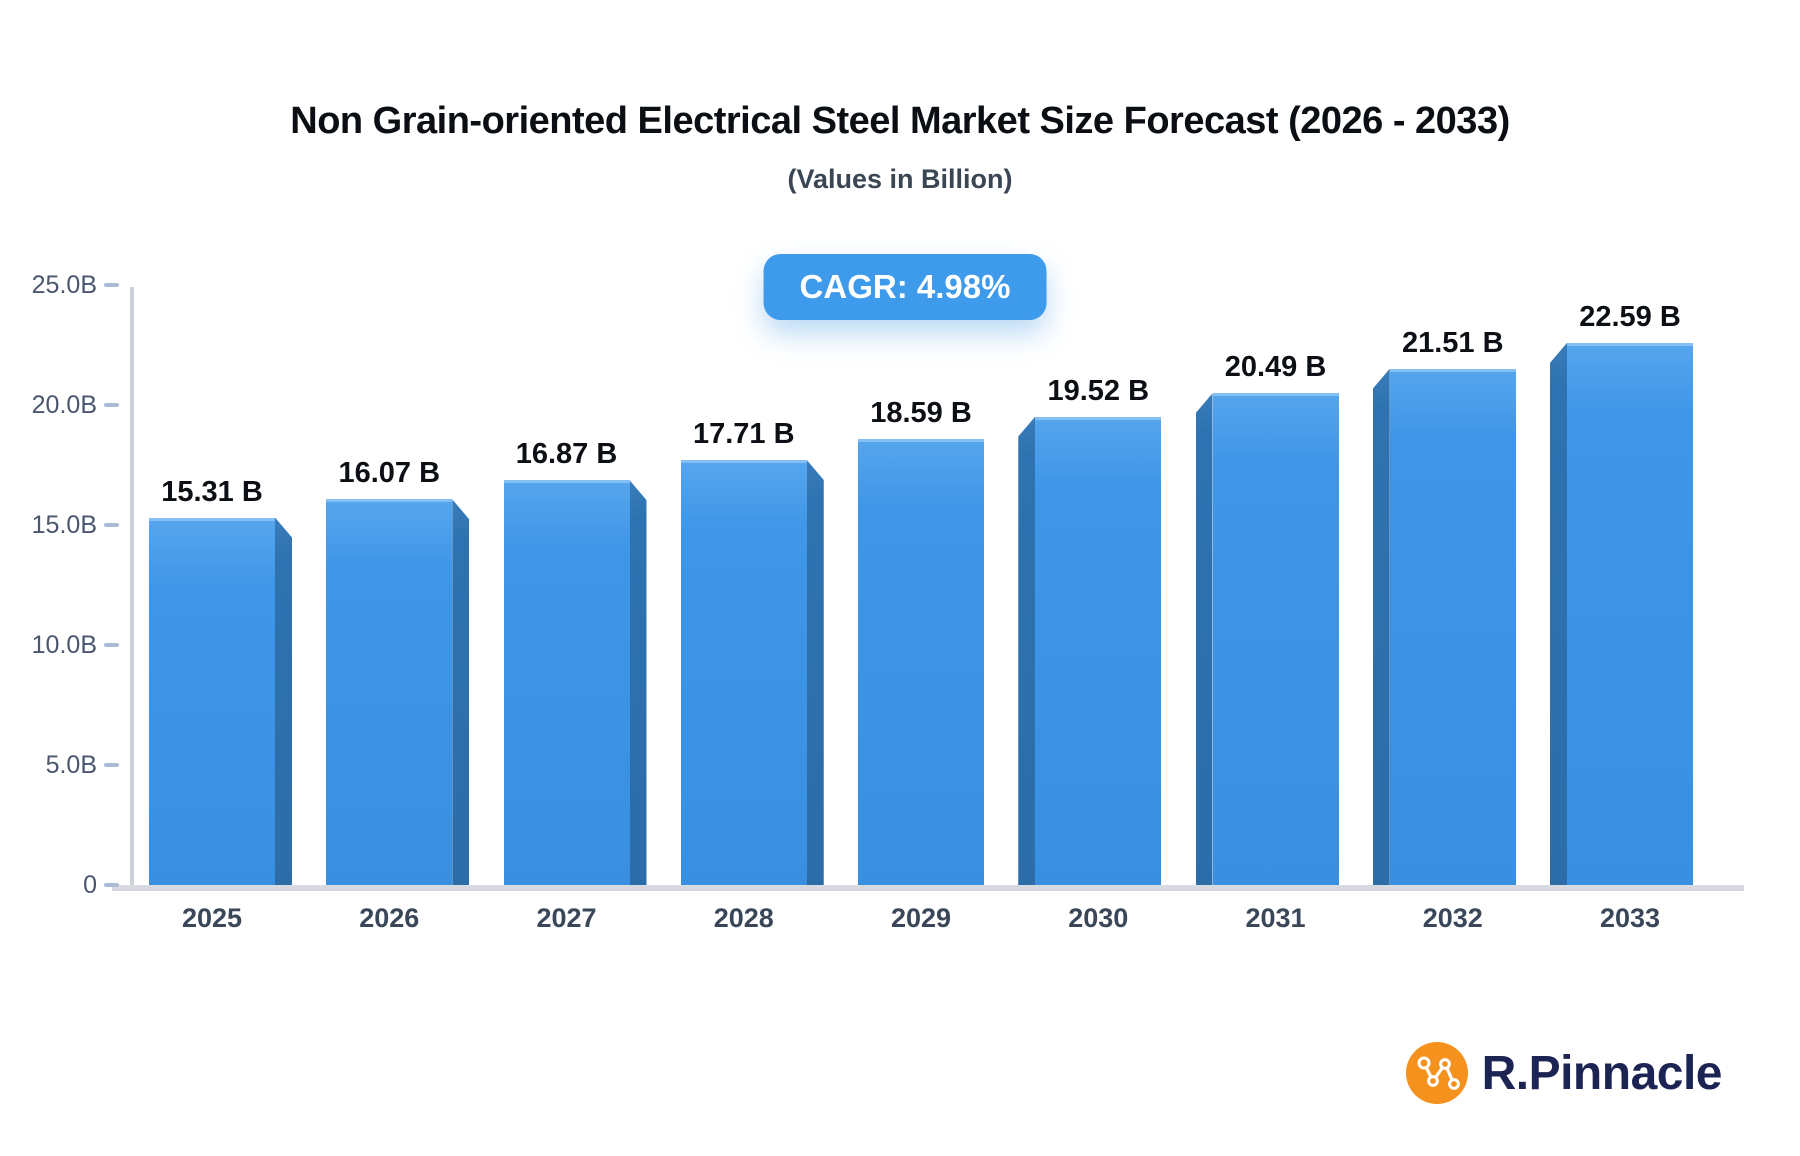 Image resolution: width=1800 pixels, height=1156 pixels. What do you see at coordinates (900, 179) in the screenshot?
I see `chart-subtitle: (Values in Billion)` at bounding box center [900, 179].